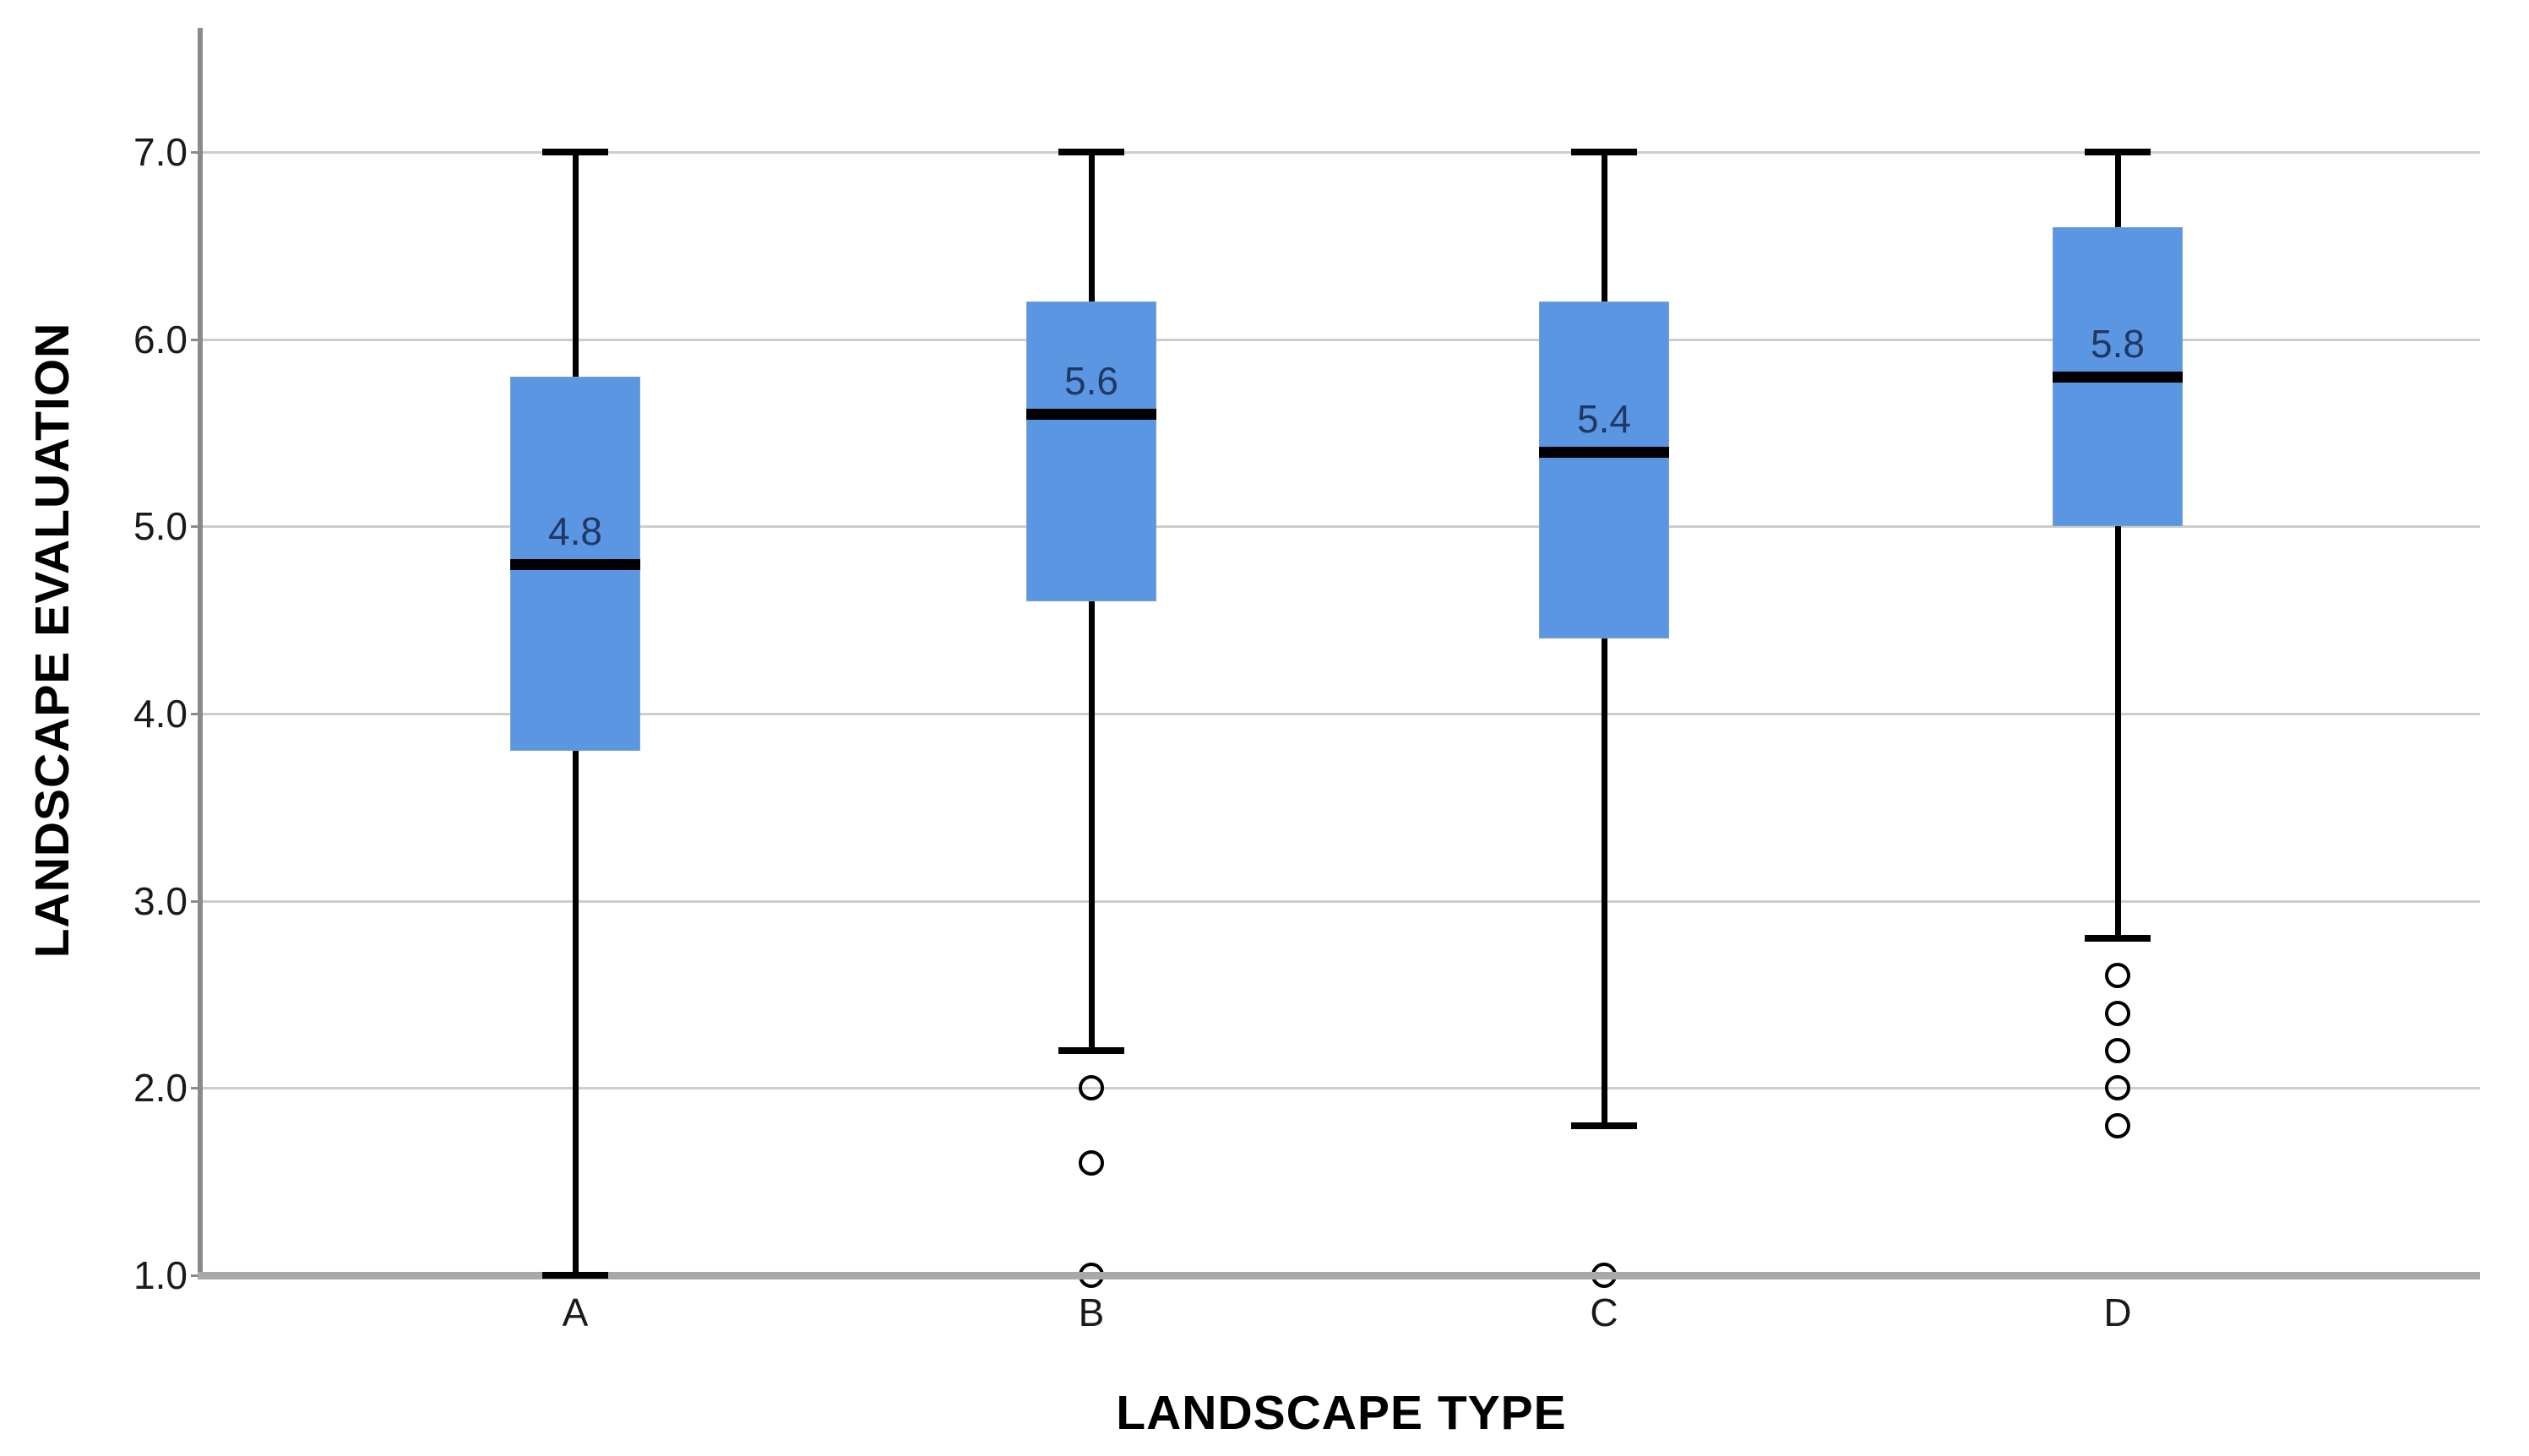 The height and width of the screenshot is (1456, 2529). I want to click on y-tick-label: 1.0, so click(160, 1275).